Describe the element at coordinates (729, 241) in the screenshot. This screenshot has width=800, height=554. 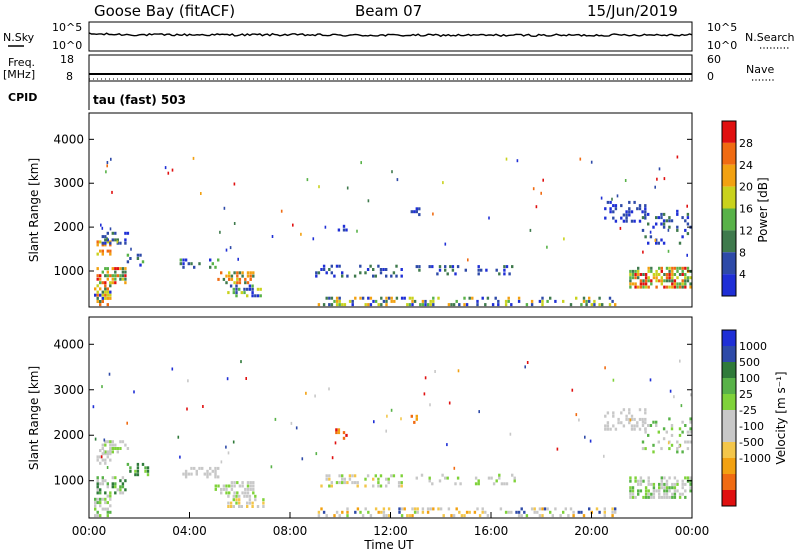
I see `colorbar-swatch` at that location.